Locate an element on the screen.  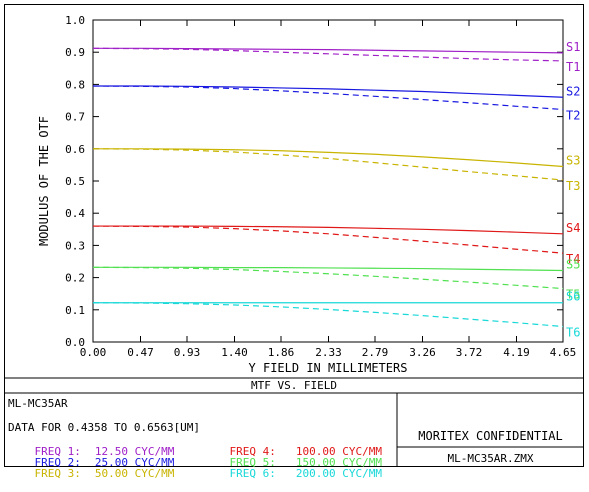
y-tick-label: 0.7 is located at coordinates (75, 117).